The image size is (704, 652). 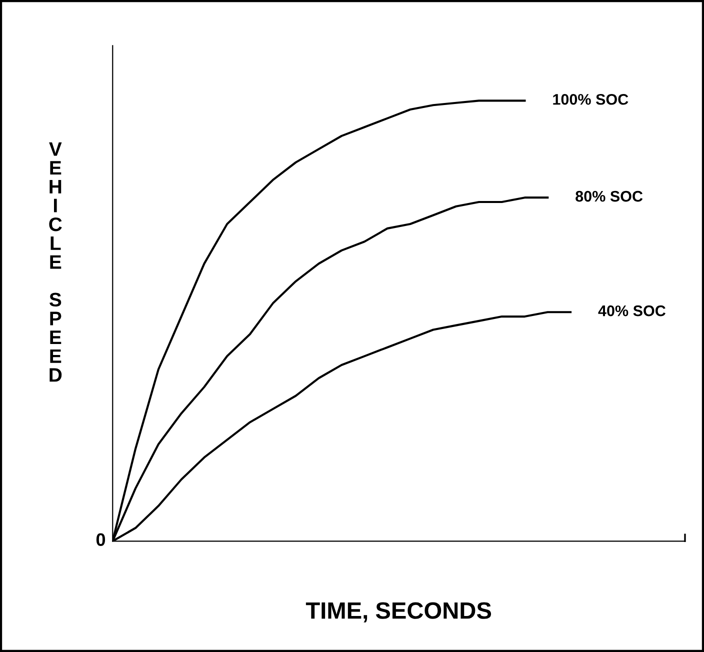 I want to click on series-label: 40% SOC, so click(x=632, y=310).